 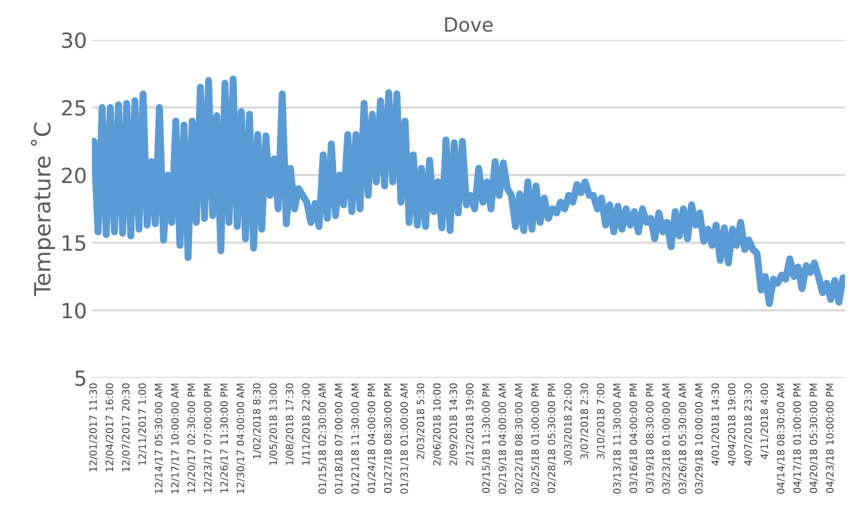 I want to click on x-tick-label: 02/19/18 04:00:00 AM, so click(x=502, y=439).